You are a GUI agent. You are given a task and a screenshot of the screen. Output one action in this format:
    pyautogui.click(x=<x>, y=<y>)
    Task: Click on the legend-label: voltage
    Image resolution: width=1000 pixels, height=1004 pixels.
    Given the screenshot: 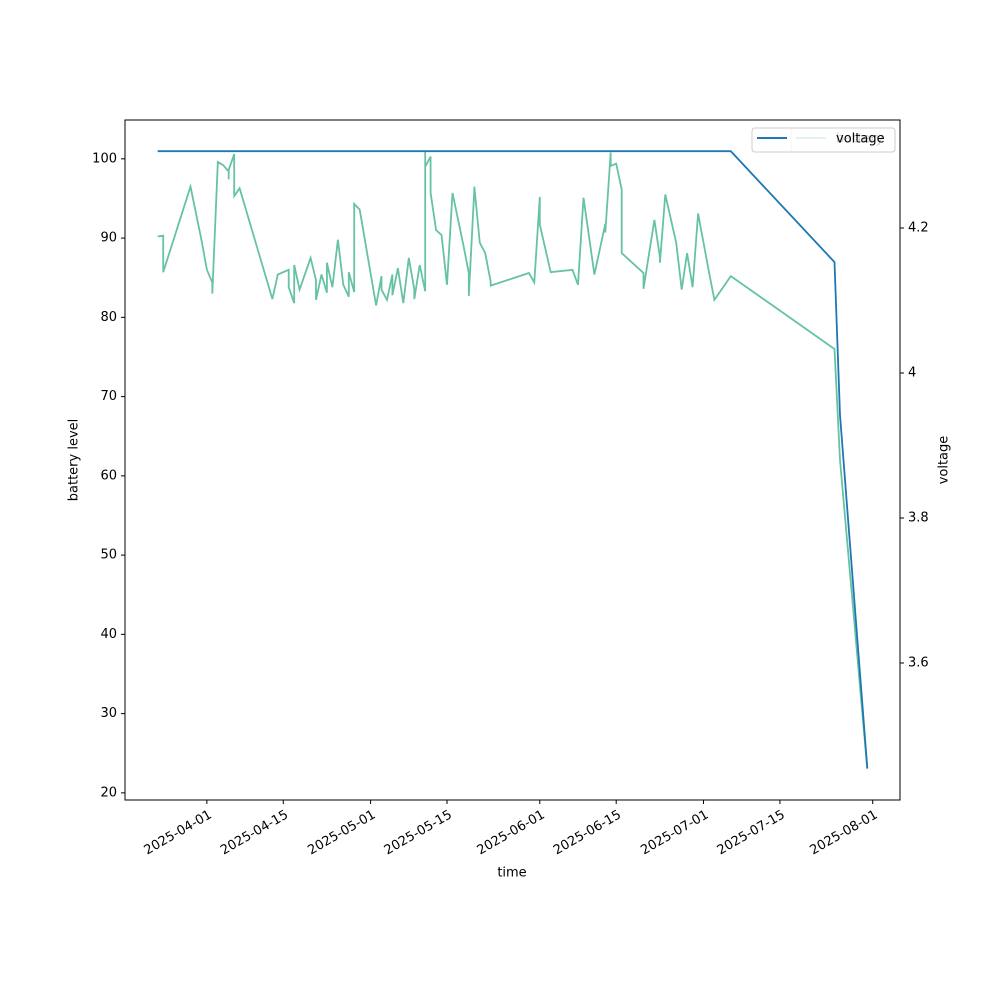 What is the action you would take?
    pyautogui.click(x=860, y=139)
    